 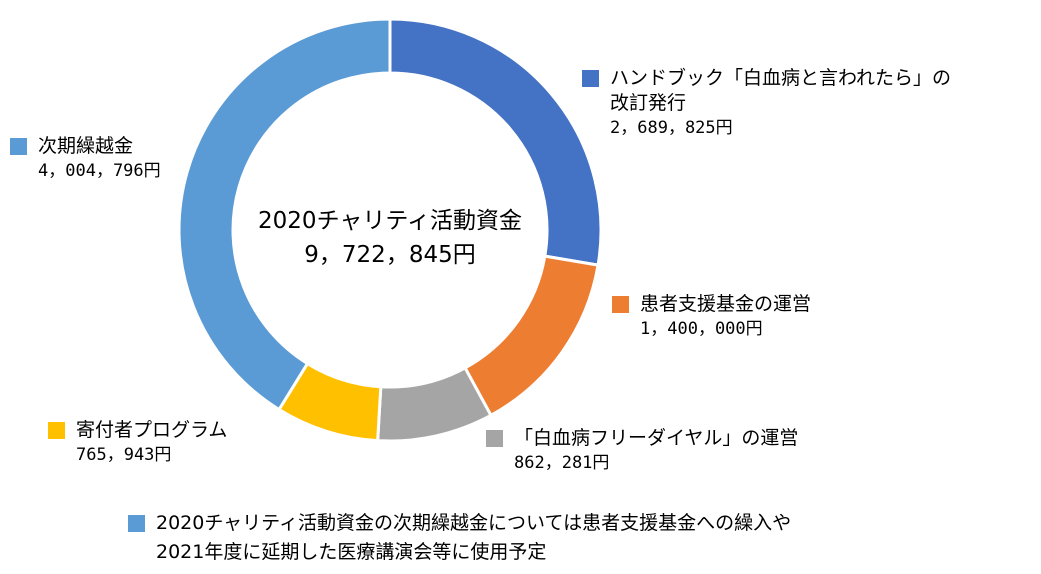 I want to click on slice-carryover, so click(x=284, y=214).